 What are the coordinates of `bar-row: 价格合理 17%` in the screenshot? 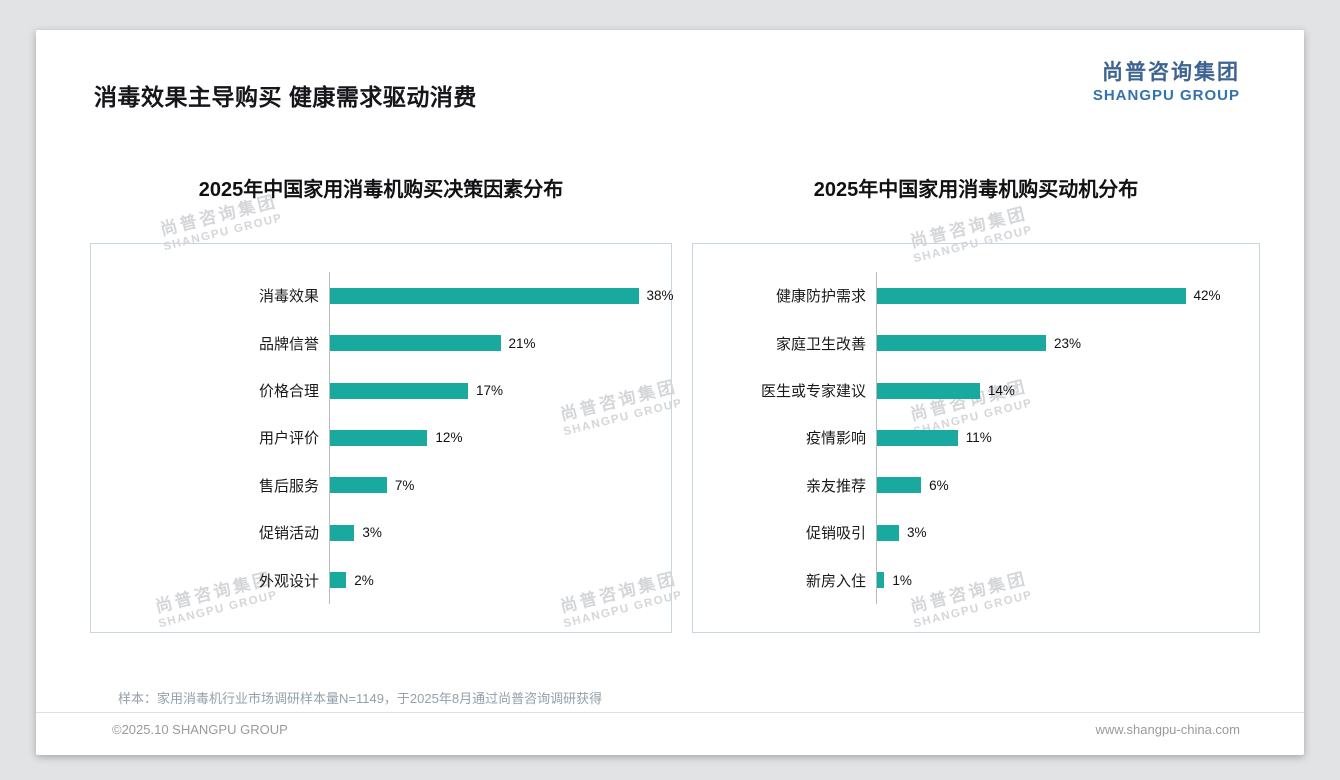 It's located at (381, 390).